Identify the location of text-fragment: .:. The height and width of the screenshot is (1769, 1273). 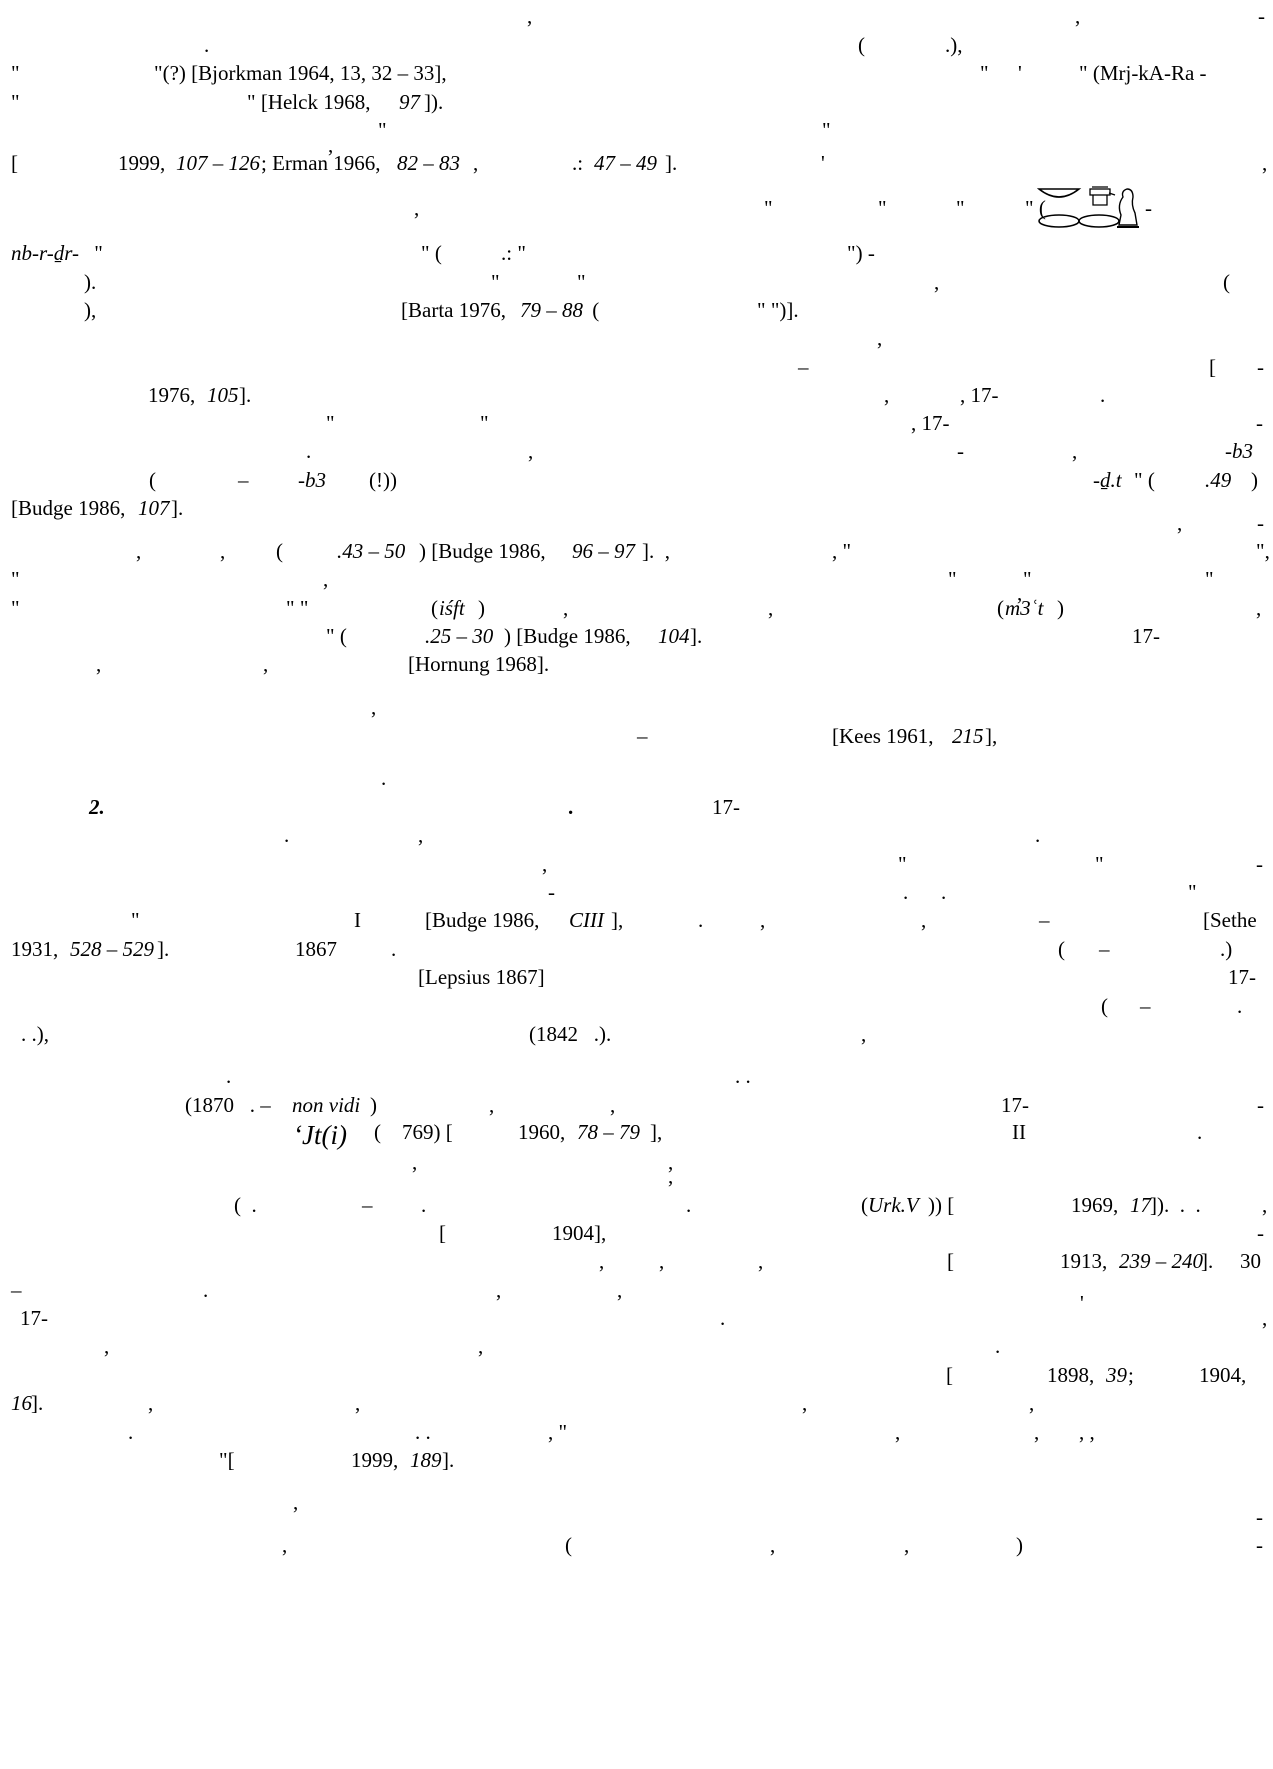
(580, 163).